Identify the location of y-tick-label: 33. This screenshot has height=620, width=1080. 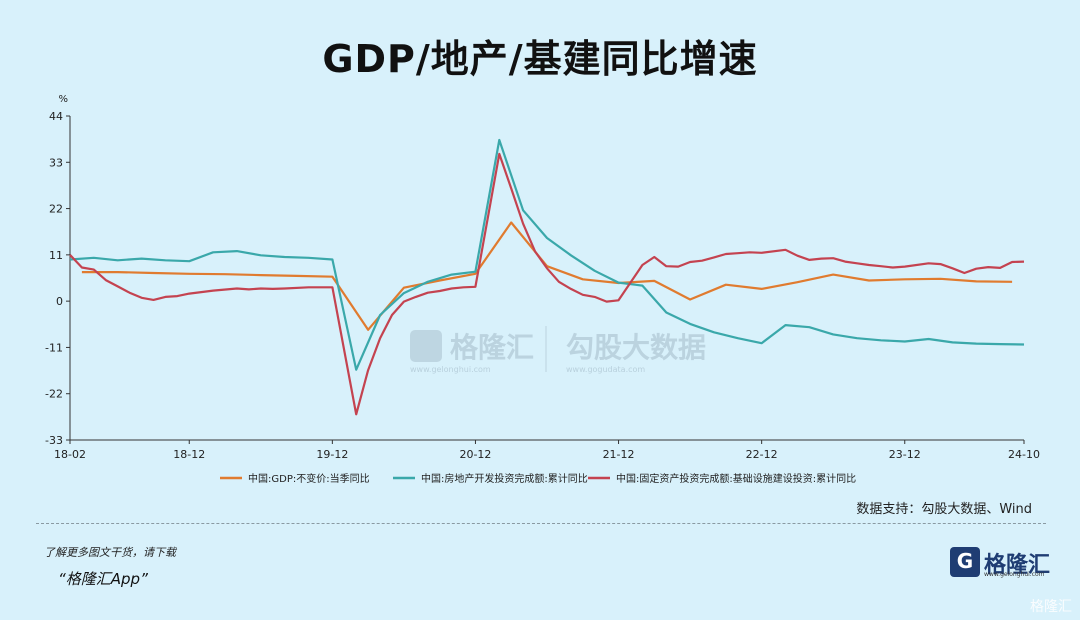
(56, 162).